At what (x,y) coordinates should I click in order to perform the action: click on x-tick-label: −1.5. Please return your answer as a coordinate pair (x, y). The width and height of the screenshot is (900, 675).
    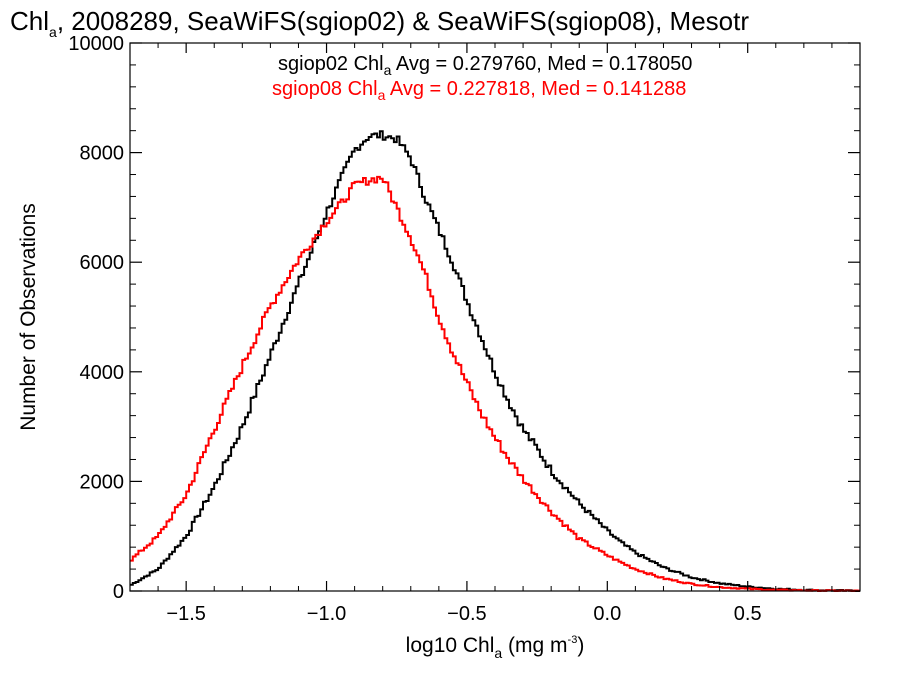
    Looking at the image, I should click on (185, 614).